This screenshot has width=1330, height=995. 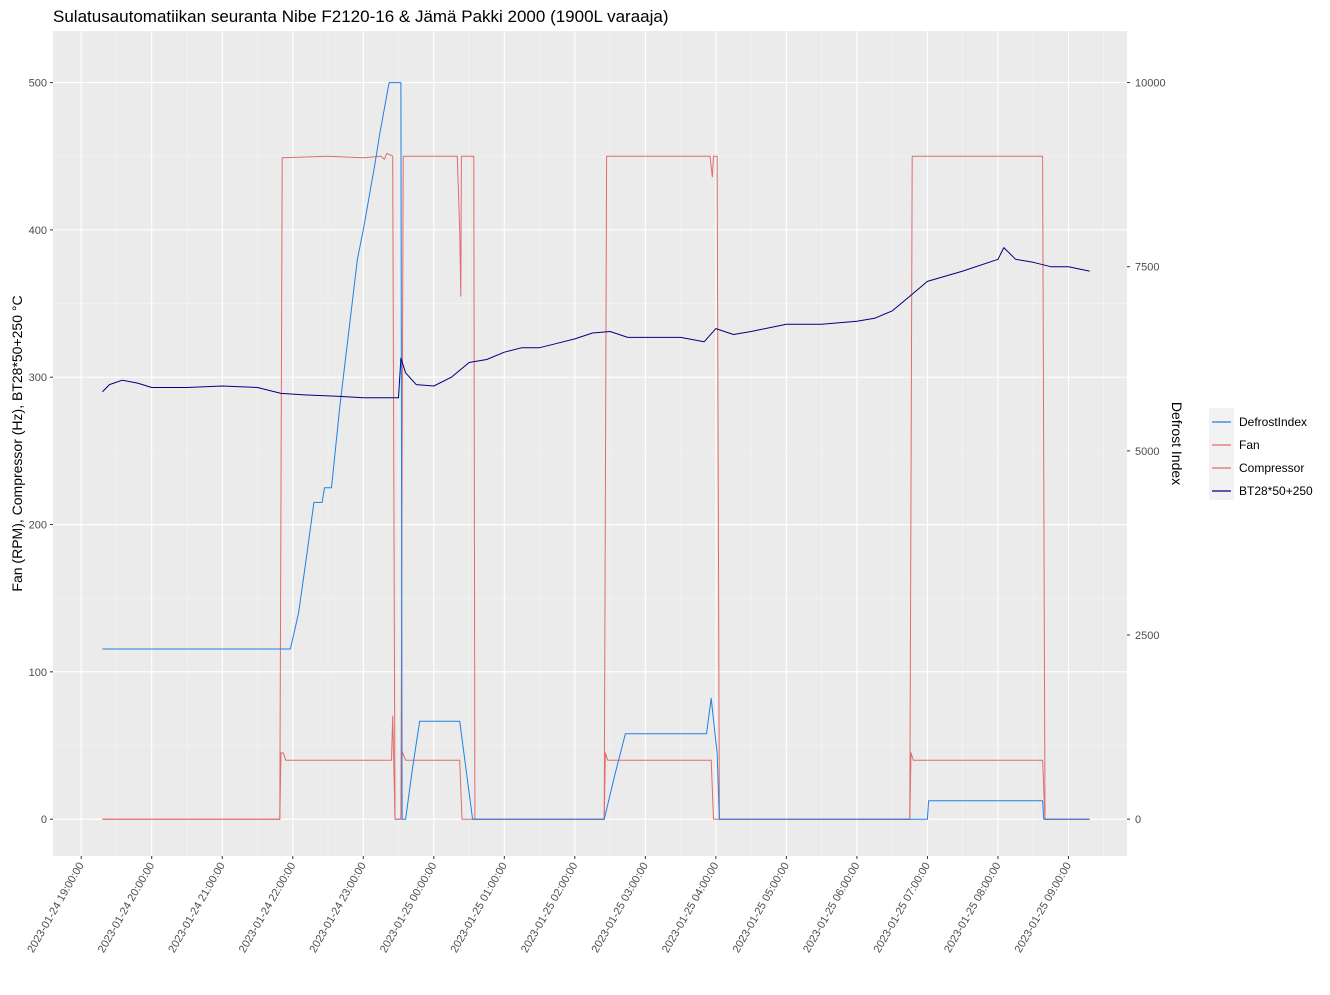 What do you see at coordinates (44, 820) in the screenshot?
I see `y-tick-label: 0` at bounding box center [44, 820].